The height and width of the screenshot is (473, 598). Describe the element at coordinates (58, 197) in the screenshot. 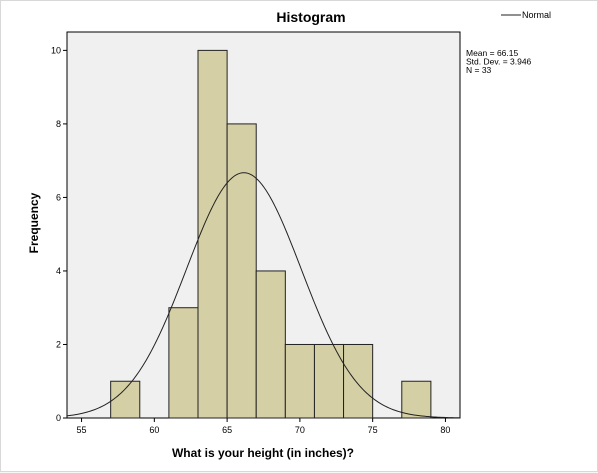

I see `y-tick-label: 6` at that location.